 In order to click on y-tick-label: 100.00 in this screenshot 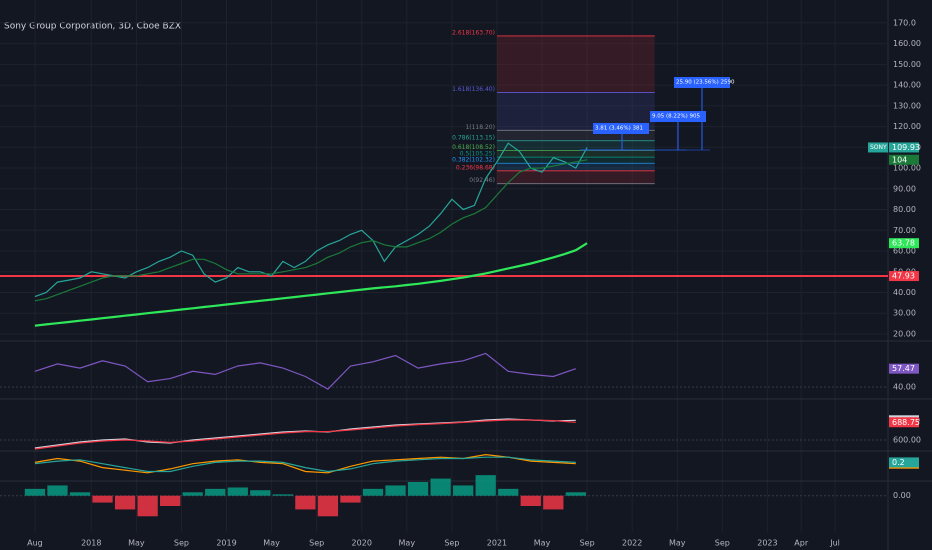, I will do `click(907, 168)`.